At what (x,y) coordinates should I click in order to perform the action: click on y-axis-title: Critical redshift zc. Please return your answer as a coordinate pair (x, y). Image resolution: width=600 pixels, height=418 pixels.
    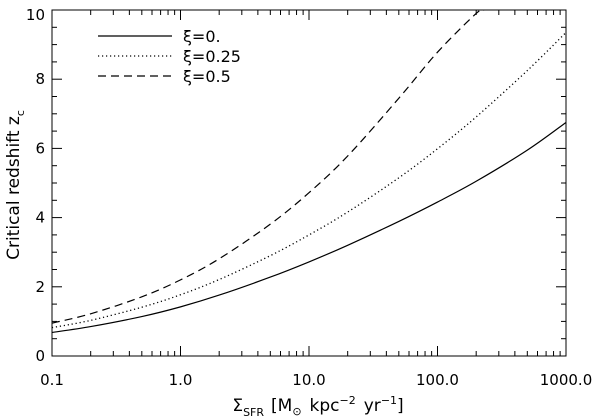
    Looking at the image, I should click on (15, 185).